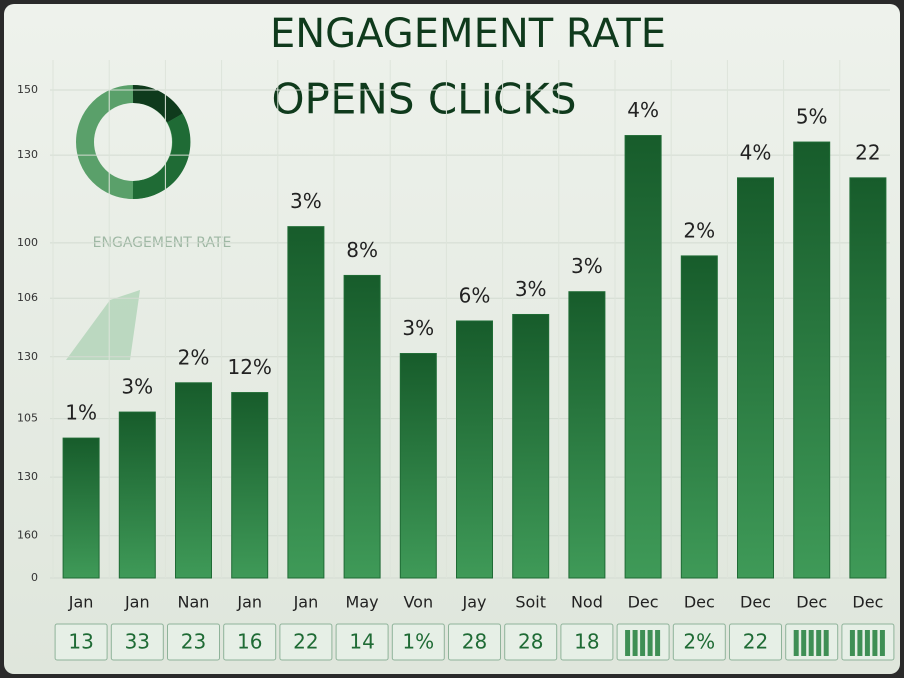 The height and width of the screenshot is (678, 904). I want to click on footer-label: 14, so click(361, 642).